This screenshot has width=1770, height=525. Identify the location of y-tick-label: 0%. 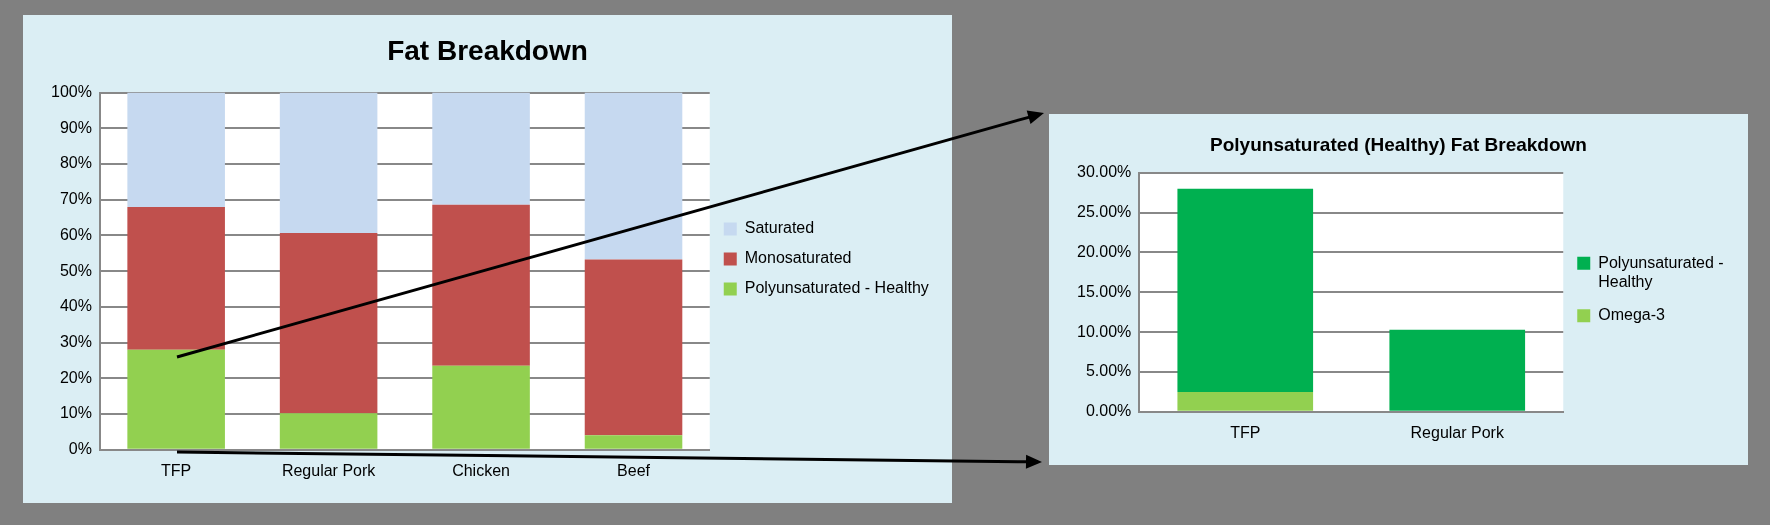
(80, 449).